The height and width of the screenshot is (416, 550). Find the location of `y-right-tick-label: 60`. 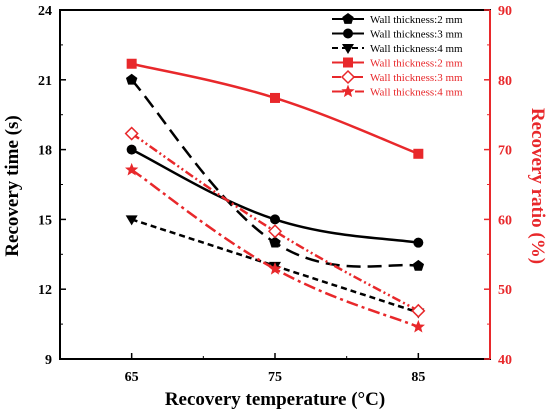

y-right-tick-label: 60 is located at coordinates (505, 220).